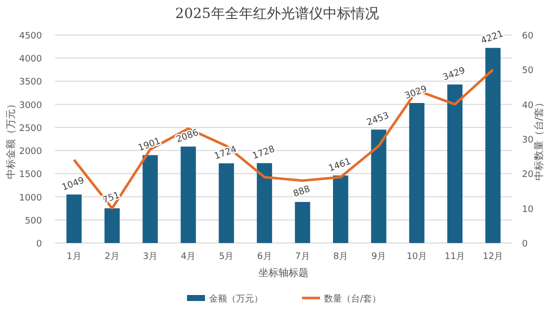 This screenshot has width=554, height=309. What do you see at coordinates (378, 257) in the screenshot?
I see `x-tick-label: 9月` at bounding box center [378, 257].